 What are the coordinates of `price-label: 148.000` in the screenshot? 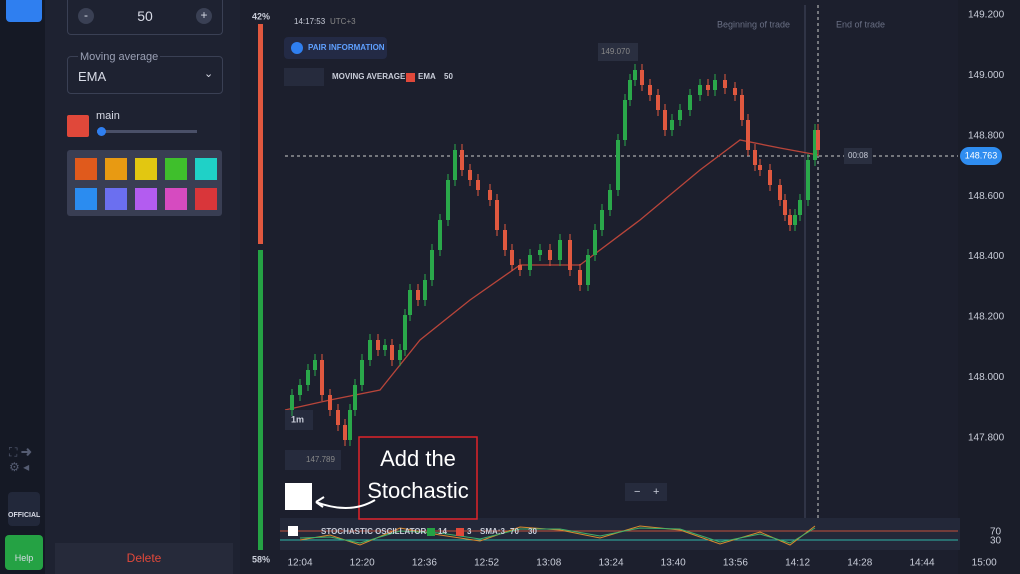 It's located at (986, 377).